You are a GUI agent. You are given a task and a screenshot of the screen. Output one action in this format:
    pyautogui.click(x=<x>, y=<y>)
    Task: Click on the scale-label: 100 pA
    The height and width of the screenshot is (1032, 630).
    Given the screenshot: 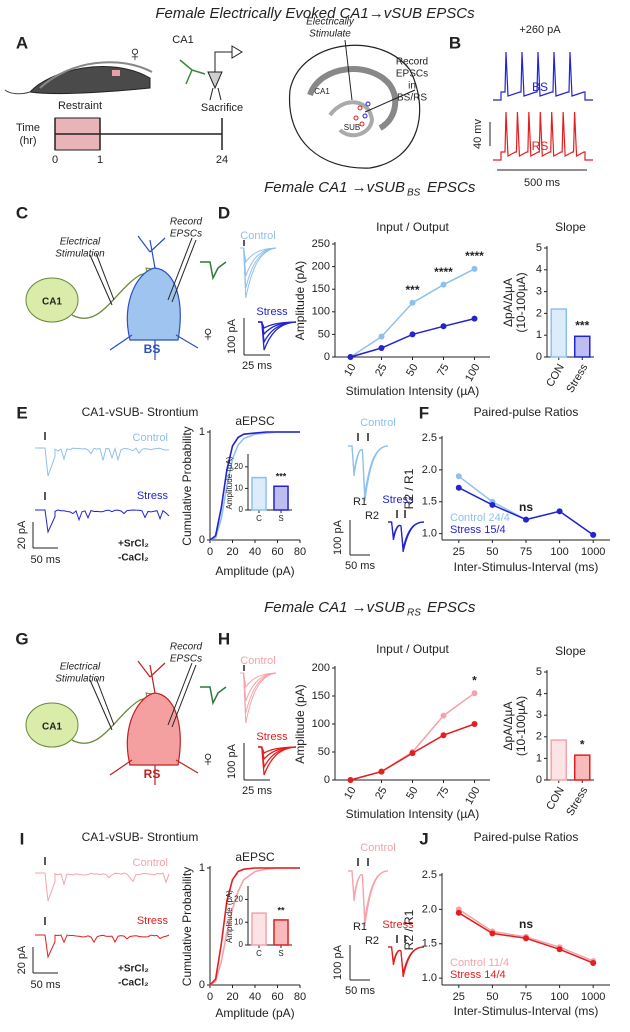 What is the action you would take?
    pyautogui.click(x=232, y=761)
    